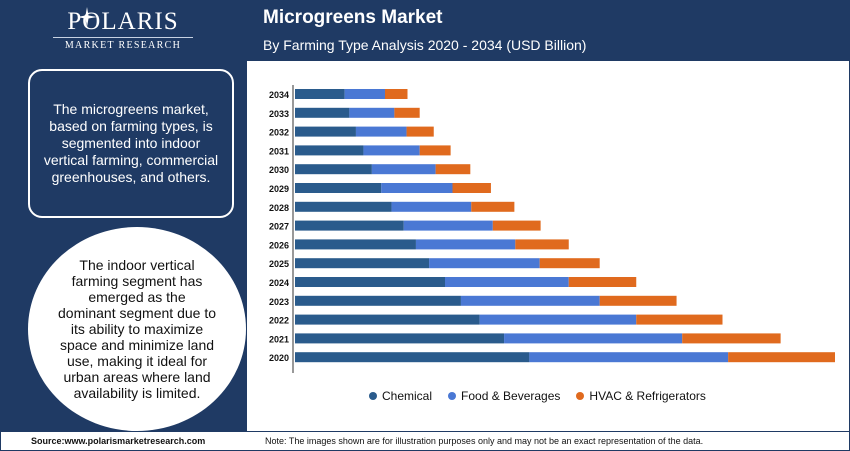 The height and width of the screenshot is (451, 850). I want to click on y-tick-label: 2024, so click(279, 283).